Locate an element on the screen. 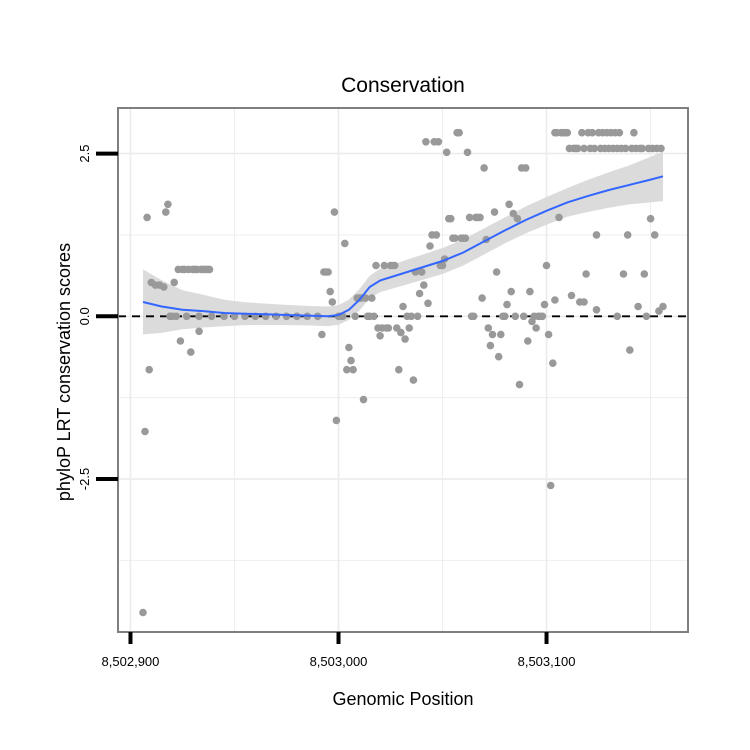  smooth-trend-line is located at coordinates (403, 246).